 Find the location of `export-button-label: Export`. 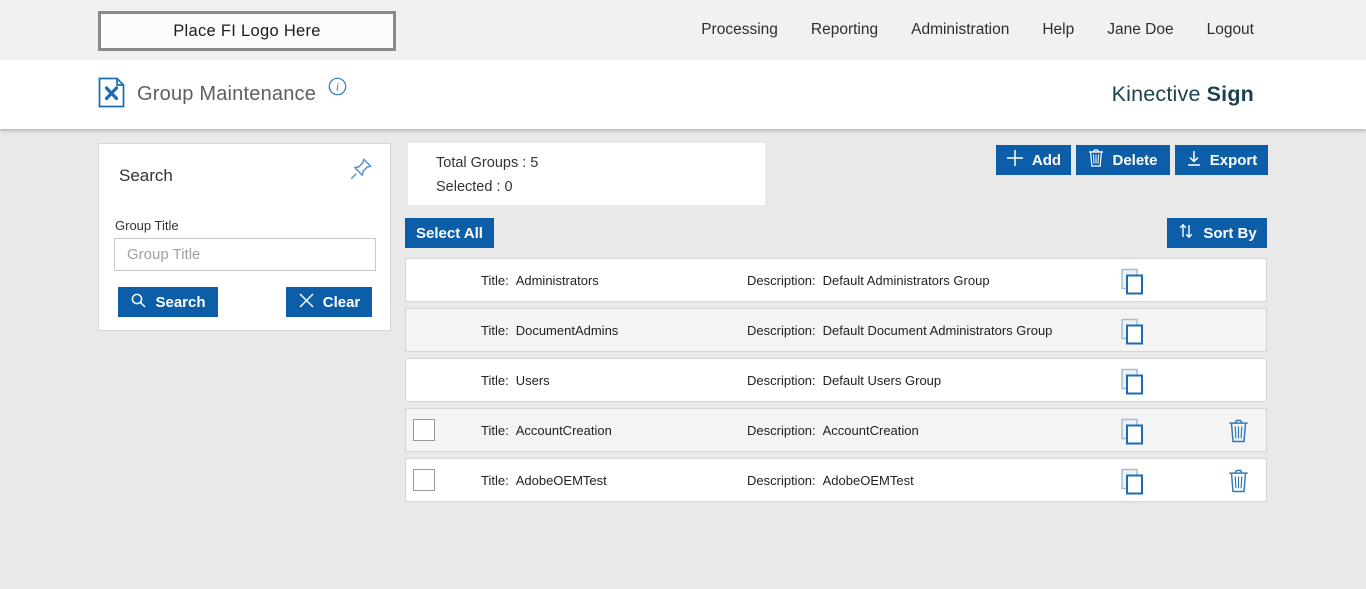

export-button-label: Export is located at coordinates (1233, 160).